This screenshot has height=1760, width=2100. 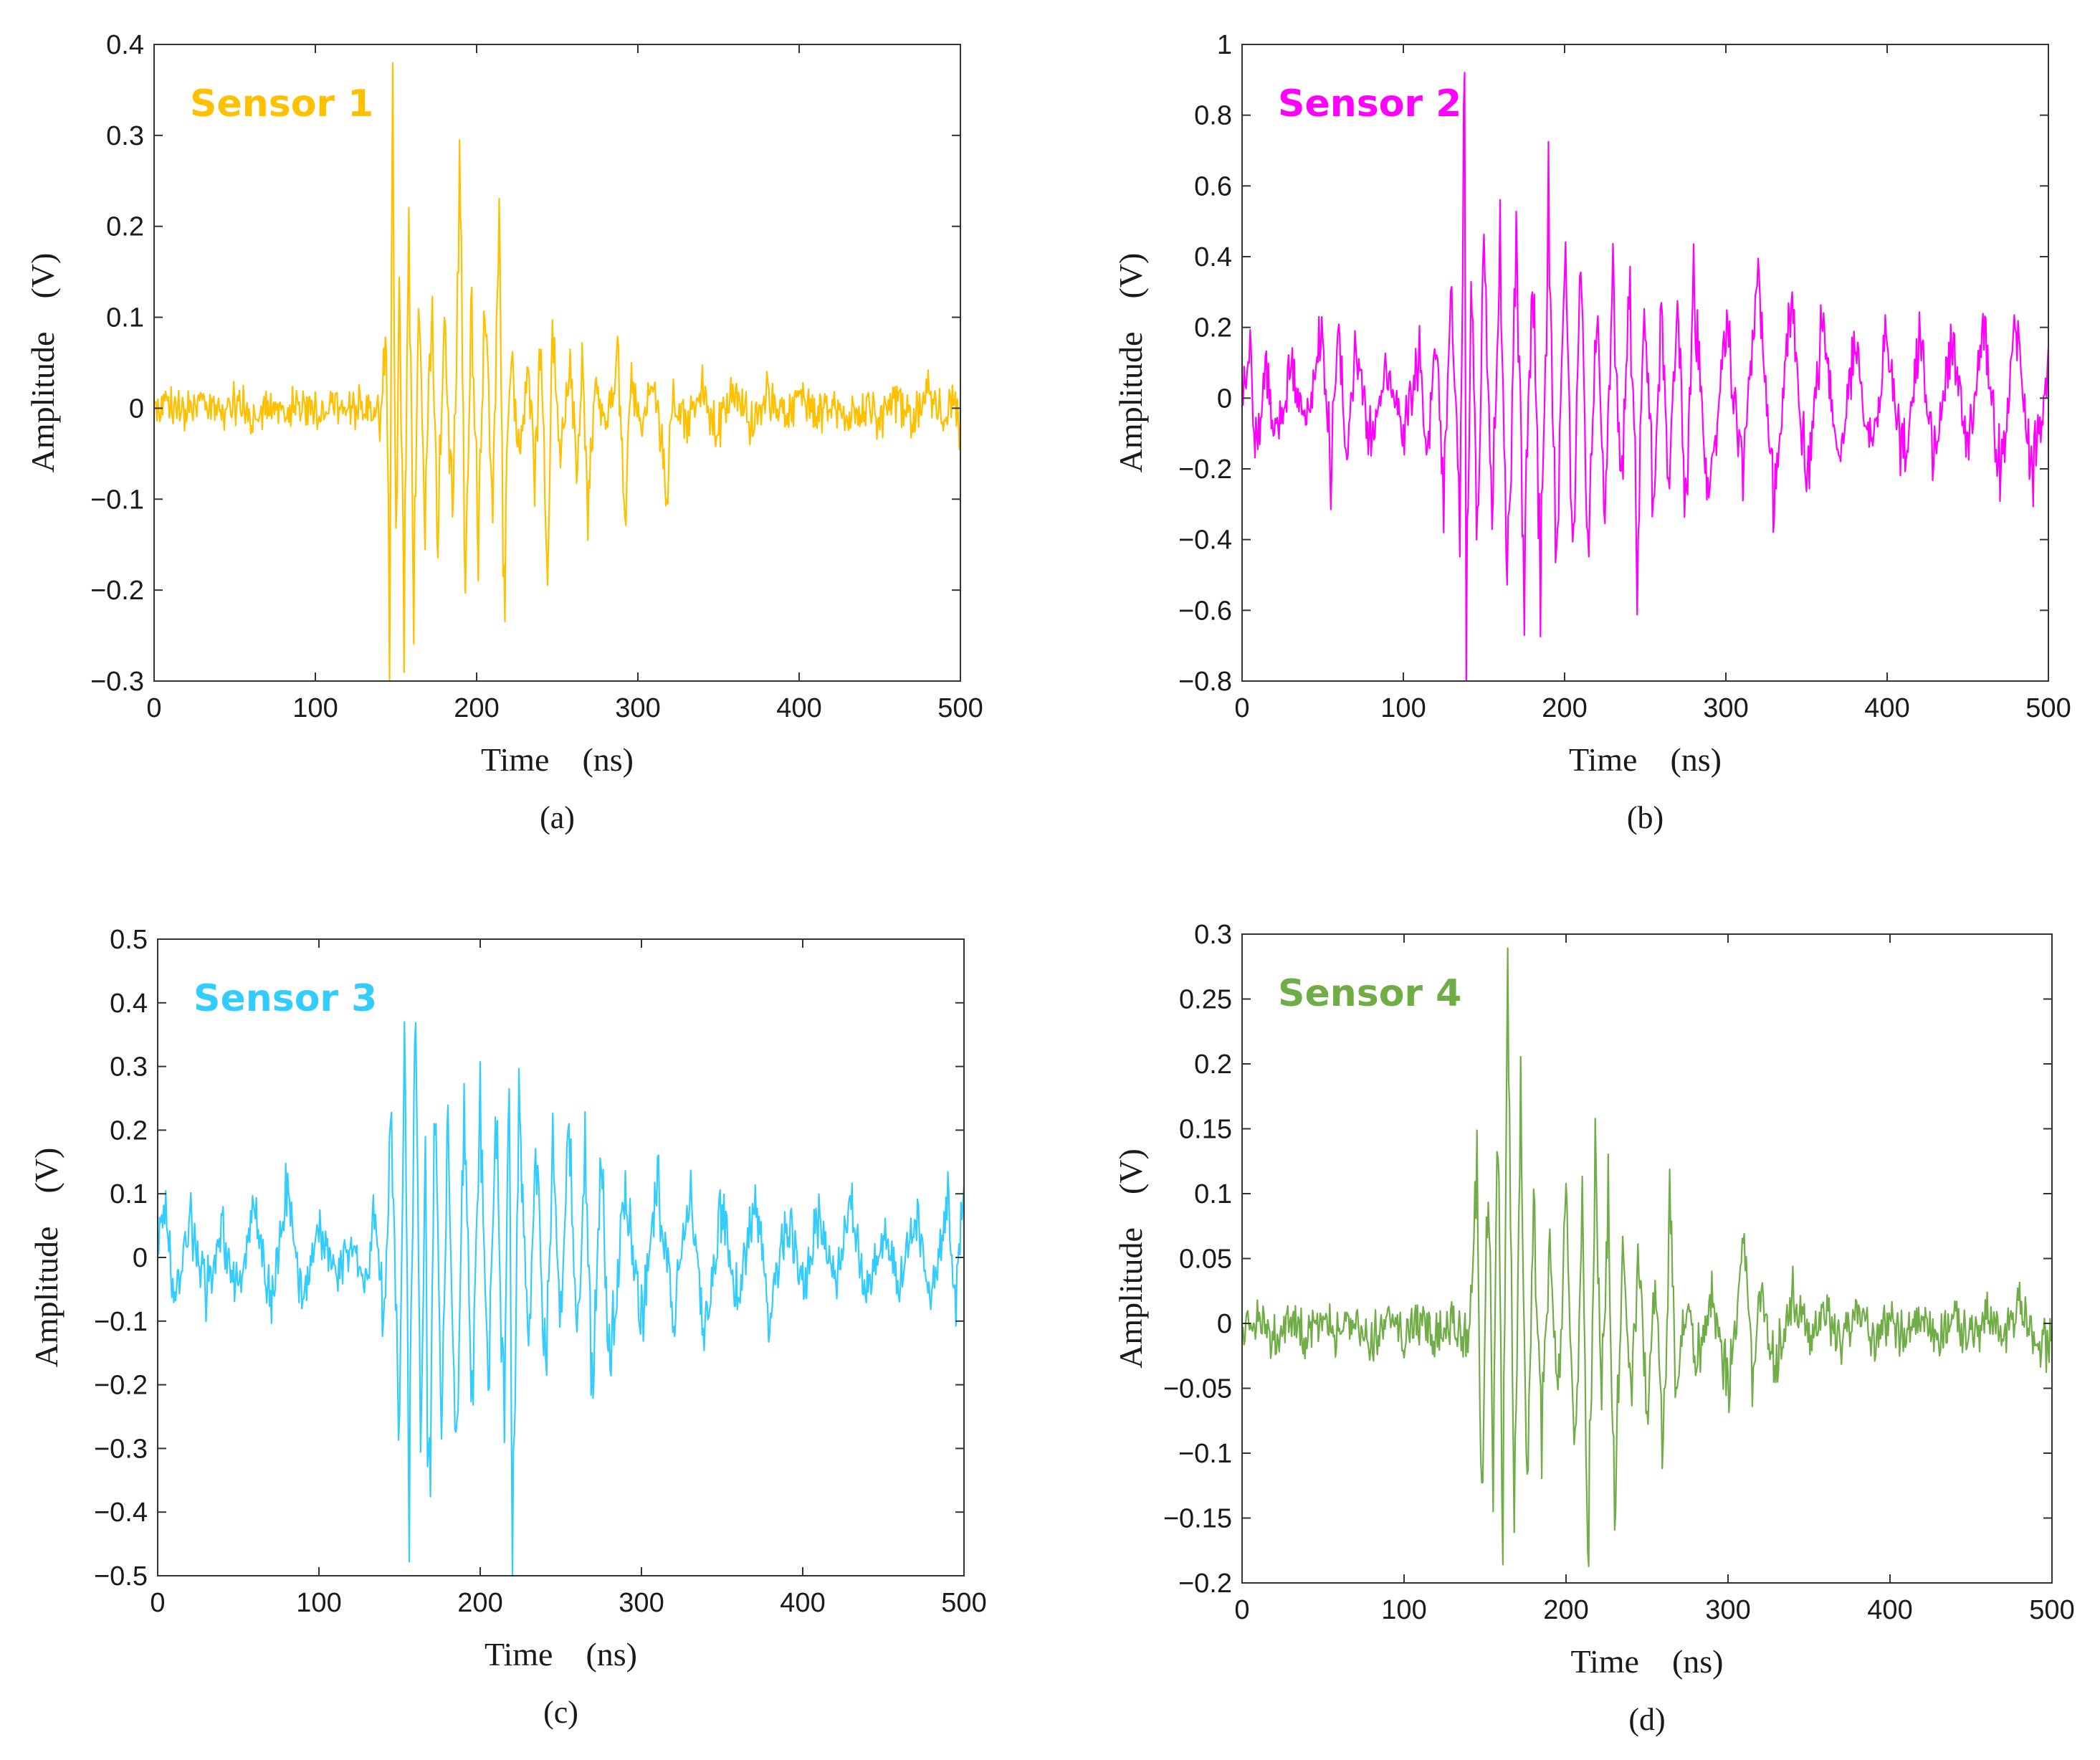 I want to click on y-tick-label: −0.05, so click(x=1197, y=1389).